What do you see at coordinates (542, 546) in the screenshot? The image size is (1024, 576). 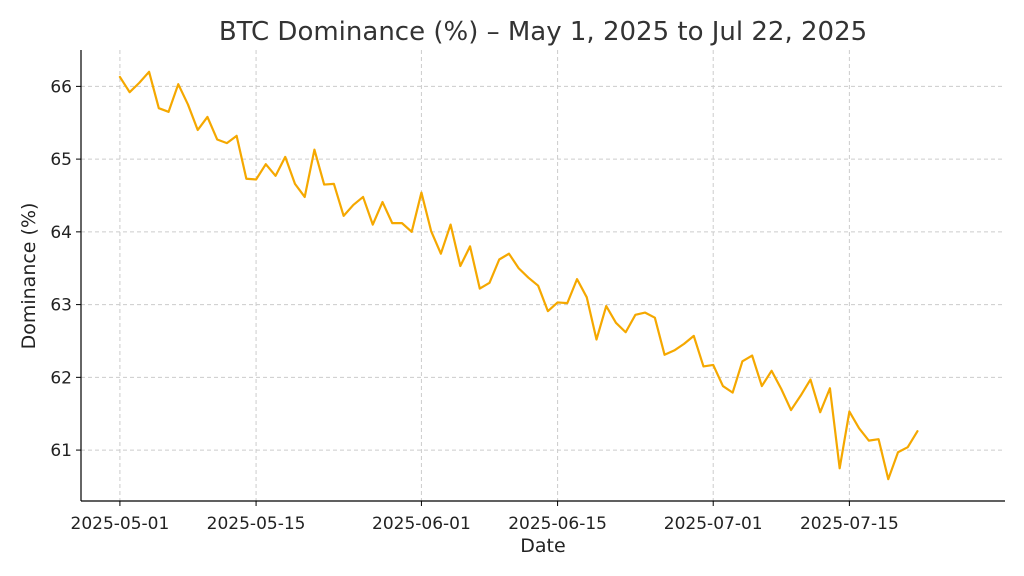 I see `x-axis-label: Date` at bounding box center [542, 546].